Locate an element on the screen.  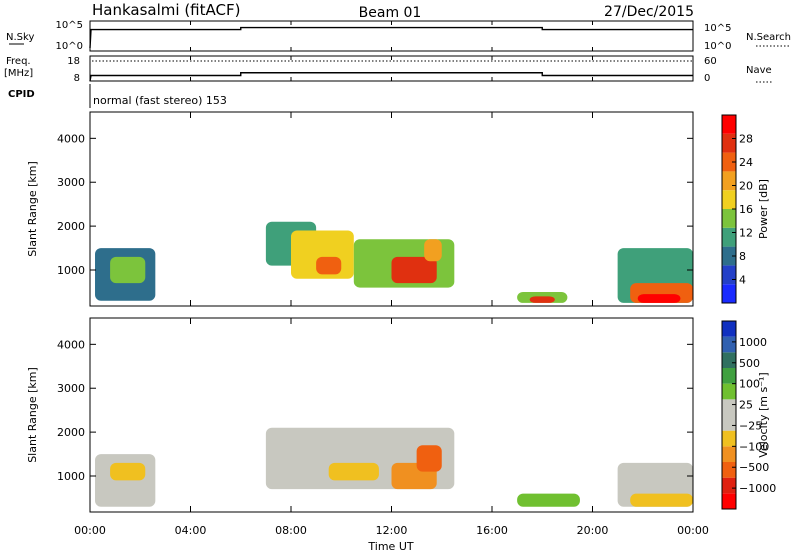
freq-series is located at coordinates (391, 77).